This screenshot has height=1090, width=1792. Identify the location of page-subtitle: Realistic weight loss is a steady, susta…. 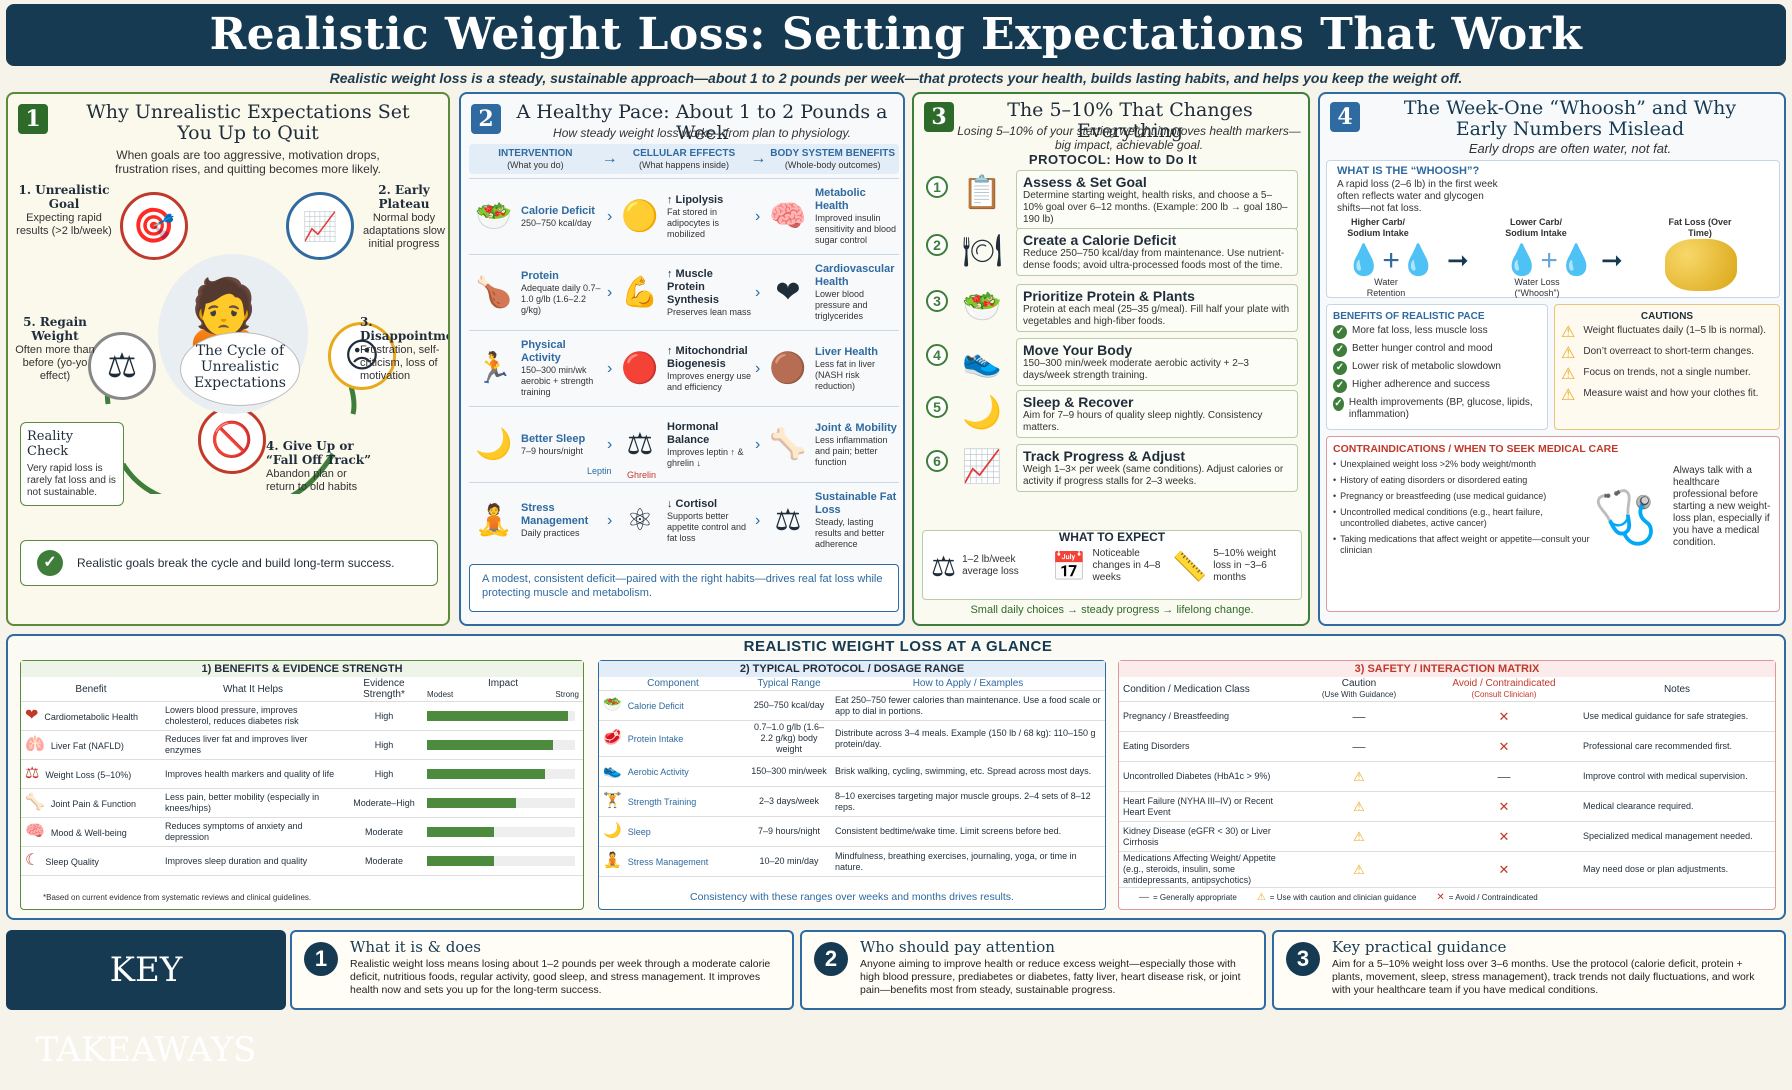
(896, 78).